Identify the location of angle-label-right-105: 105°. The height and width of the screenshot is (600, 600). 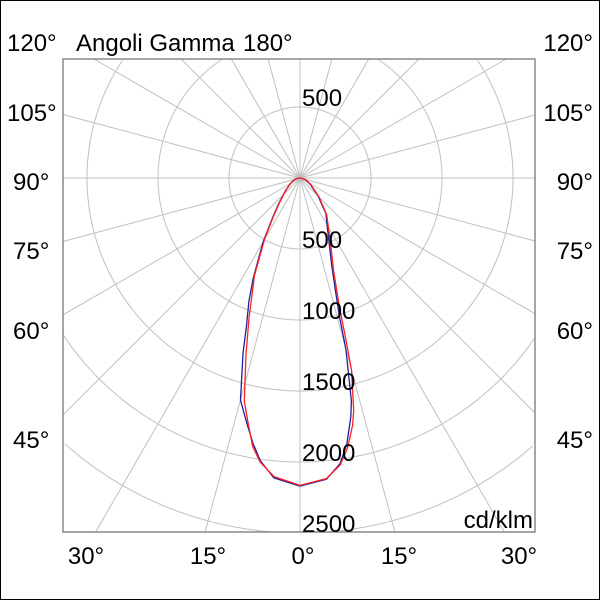
(568, 113).